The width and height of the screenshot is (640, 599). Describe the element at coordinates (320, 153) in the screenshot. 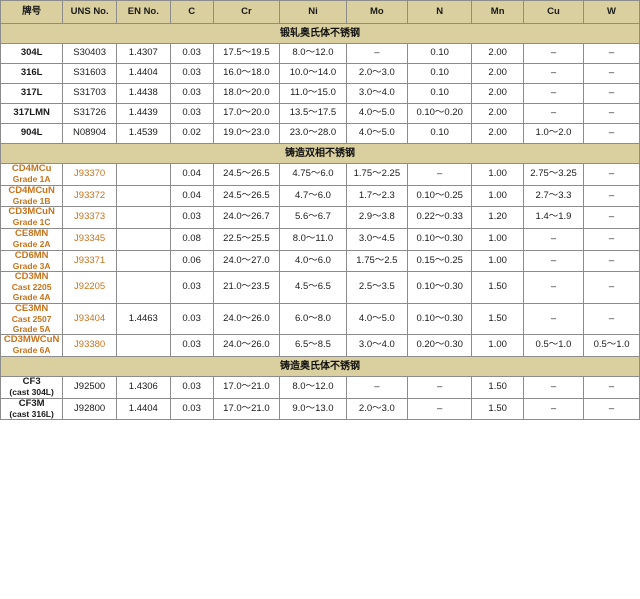

I see `section-header-row: 铸造双相不锈钢` at that location.